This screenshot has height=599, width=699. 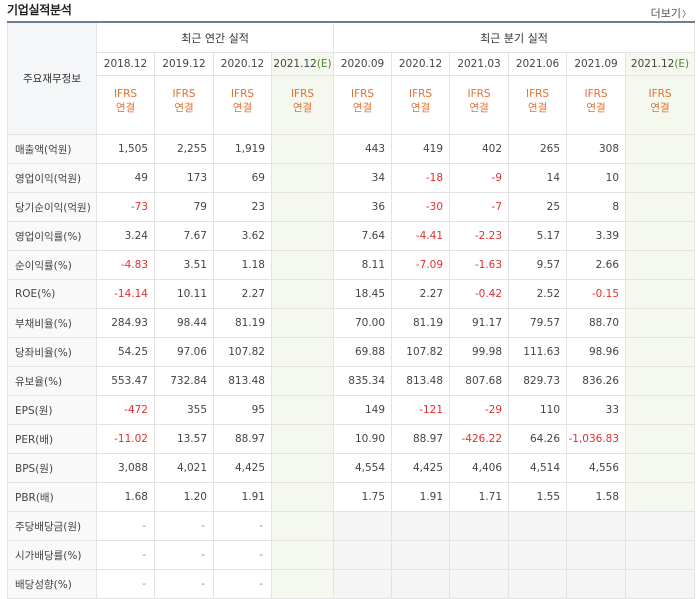 I want to click on value-cell: 111.63, so click(x=538, y=352).